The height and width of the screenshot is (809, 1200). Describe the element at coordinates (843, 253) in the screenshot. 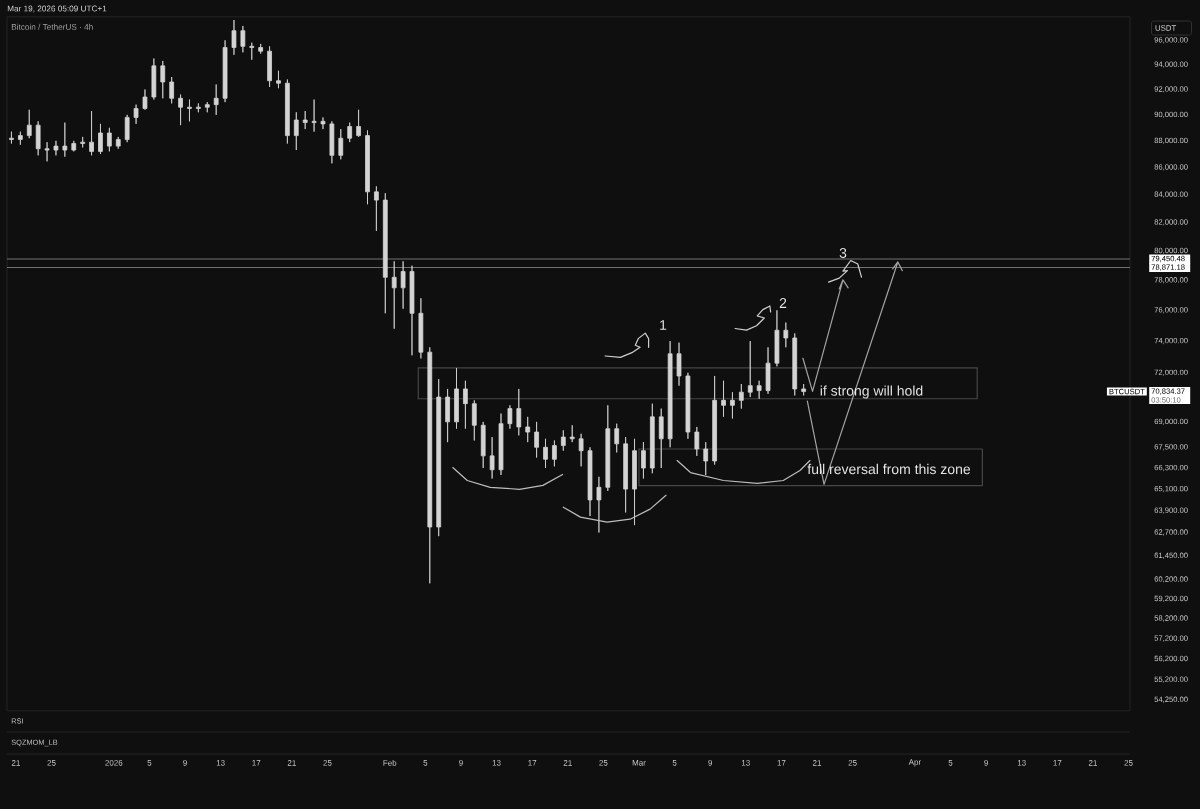

I see `annotation: 3` at that location.